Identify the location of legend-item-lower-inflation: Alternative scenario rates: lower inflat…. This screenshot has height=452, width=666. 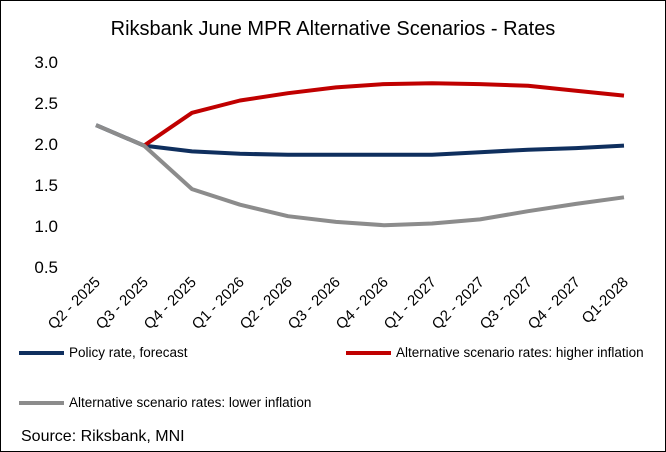
(165, 402).